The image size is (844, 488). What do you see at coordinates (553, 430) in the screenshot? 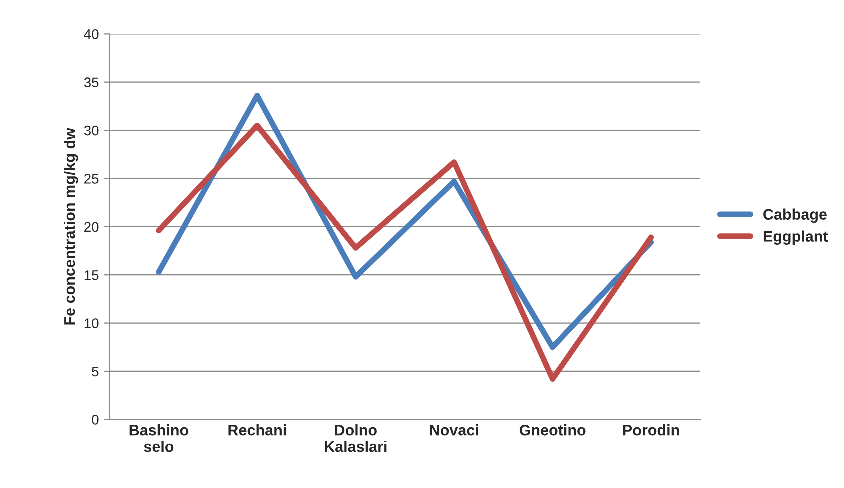
I see `x-tick-label: Gneotino` at bounding box center [553, 430].